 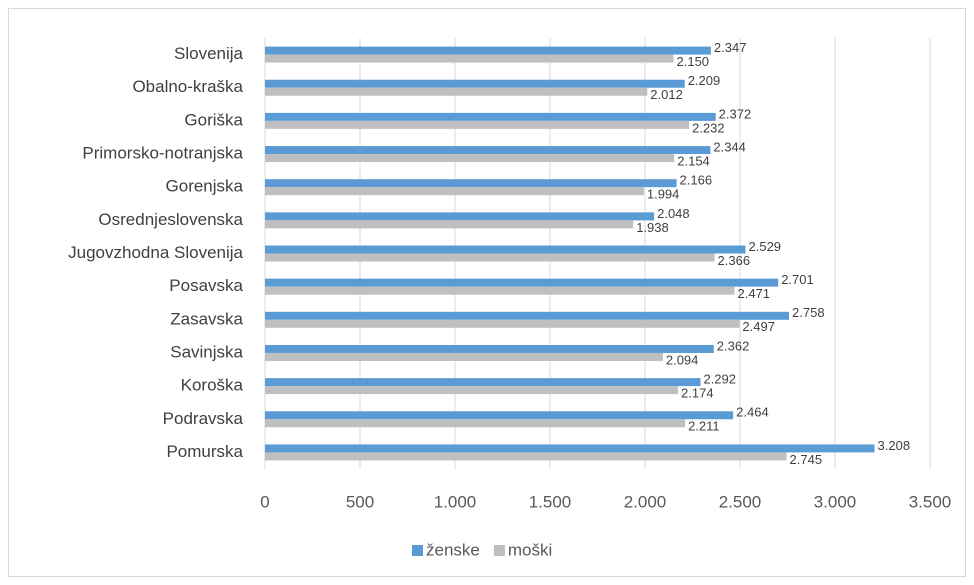 I want to click on value-label: 2.745, so click(x=806, y=459).